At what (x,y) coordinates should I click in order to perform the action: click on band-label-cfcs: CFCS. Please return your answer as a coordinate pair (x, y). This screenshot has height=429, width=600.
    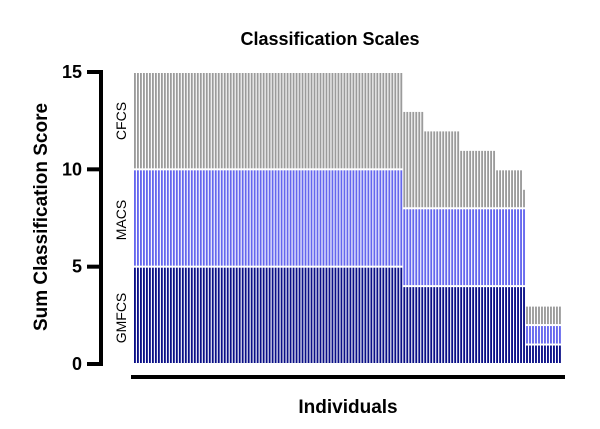
    Looking at the image, I should click on (121, 121).